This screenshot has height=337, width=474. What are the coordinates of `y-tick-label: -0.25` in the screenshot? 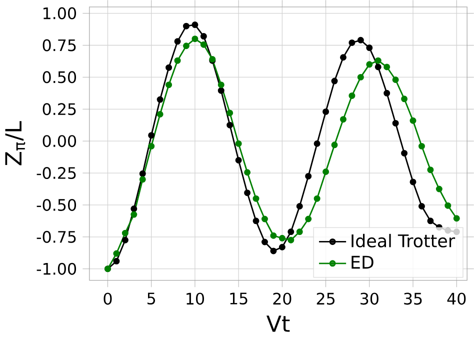 It's located at (56, 172).